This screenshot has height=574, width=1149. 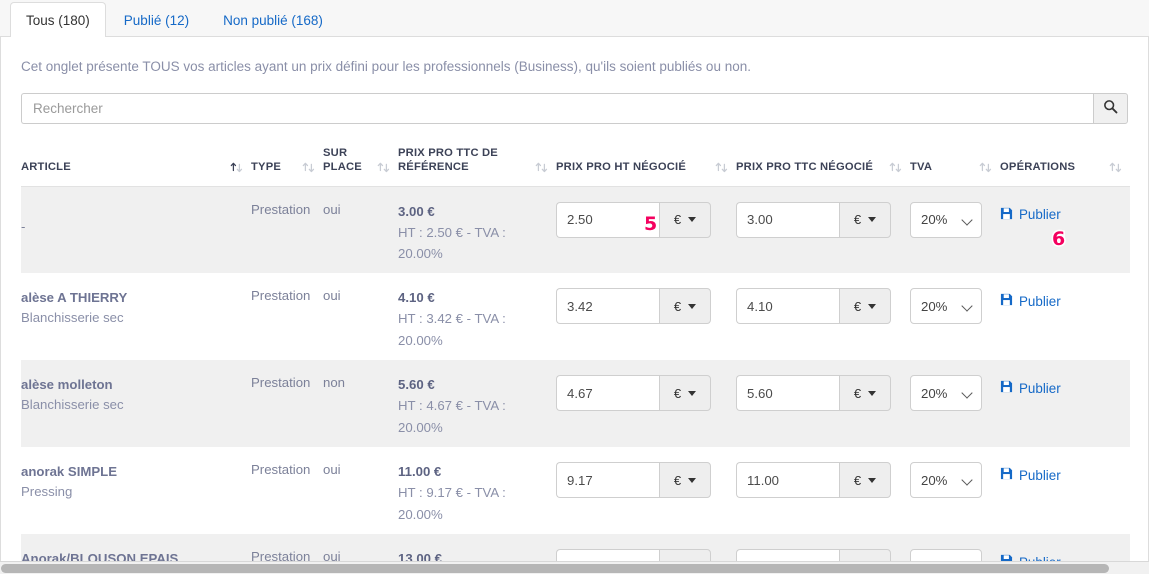 I want to click on col-header-type: TYPE, so click(x=287, y=166).